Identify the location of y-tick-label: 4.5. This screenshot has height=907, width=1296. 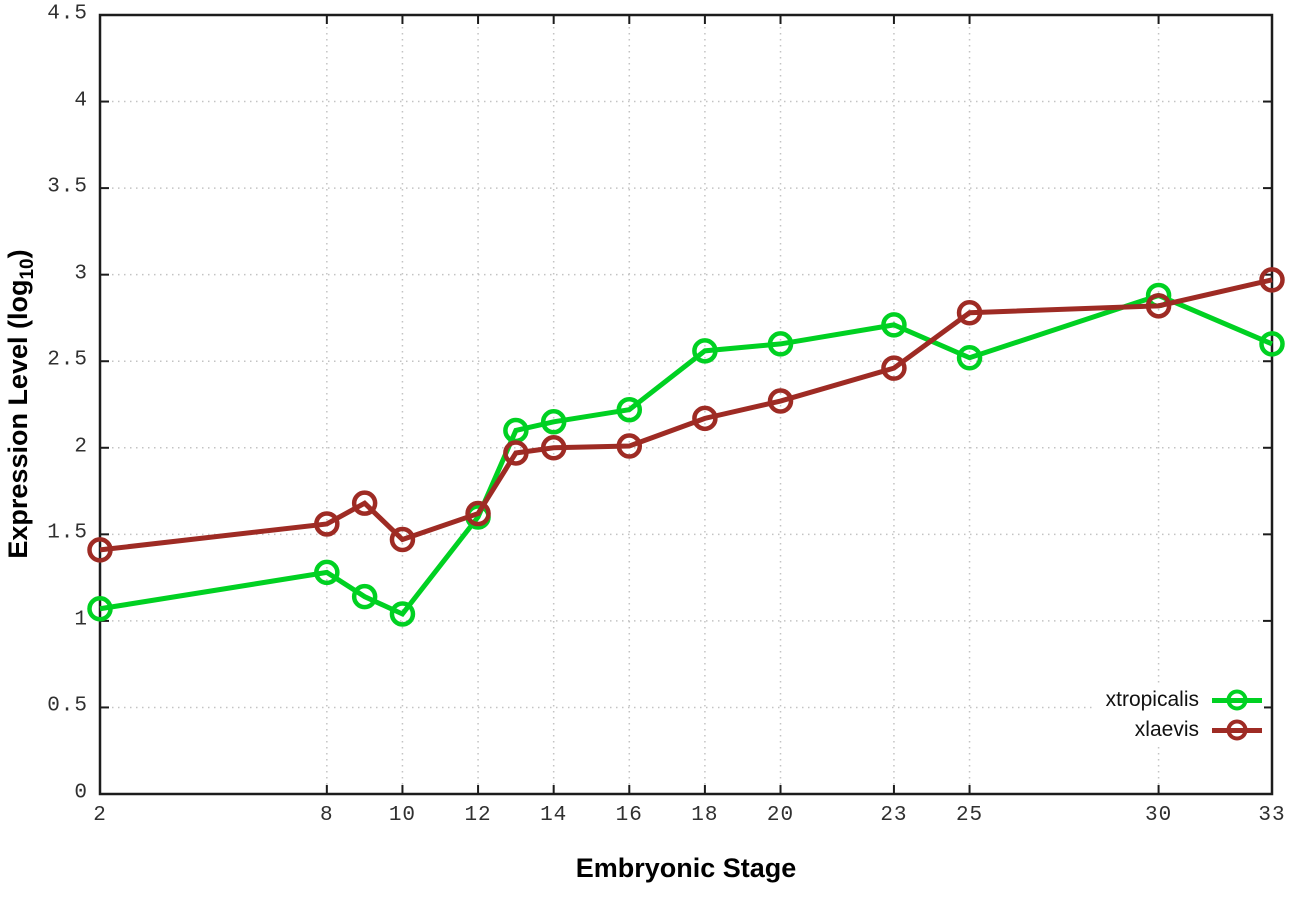
(67, 14).